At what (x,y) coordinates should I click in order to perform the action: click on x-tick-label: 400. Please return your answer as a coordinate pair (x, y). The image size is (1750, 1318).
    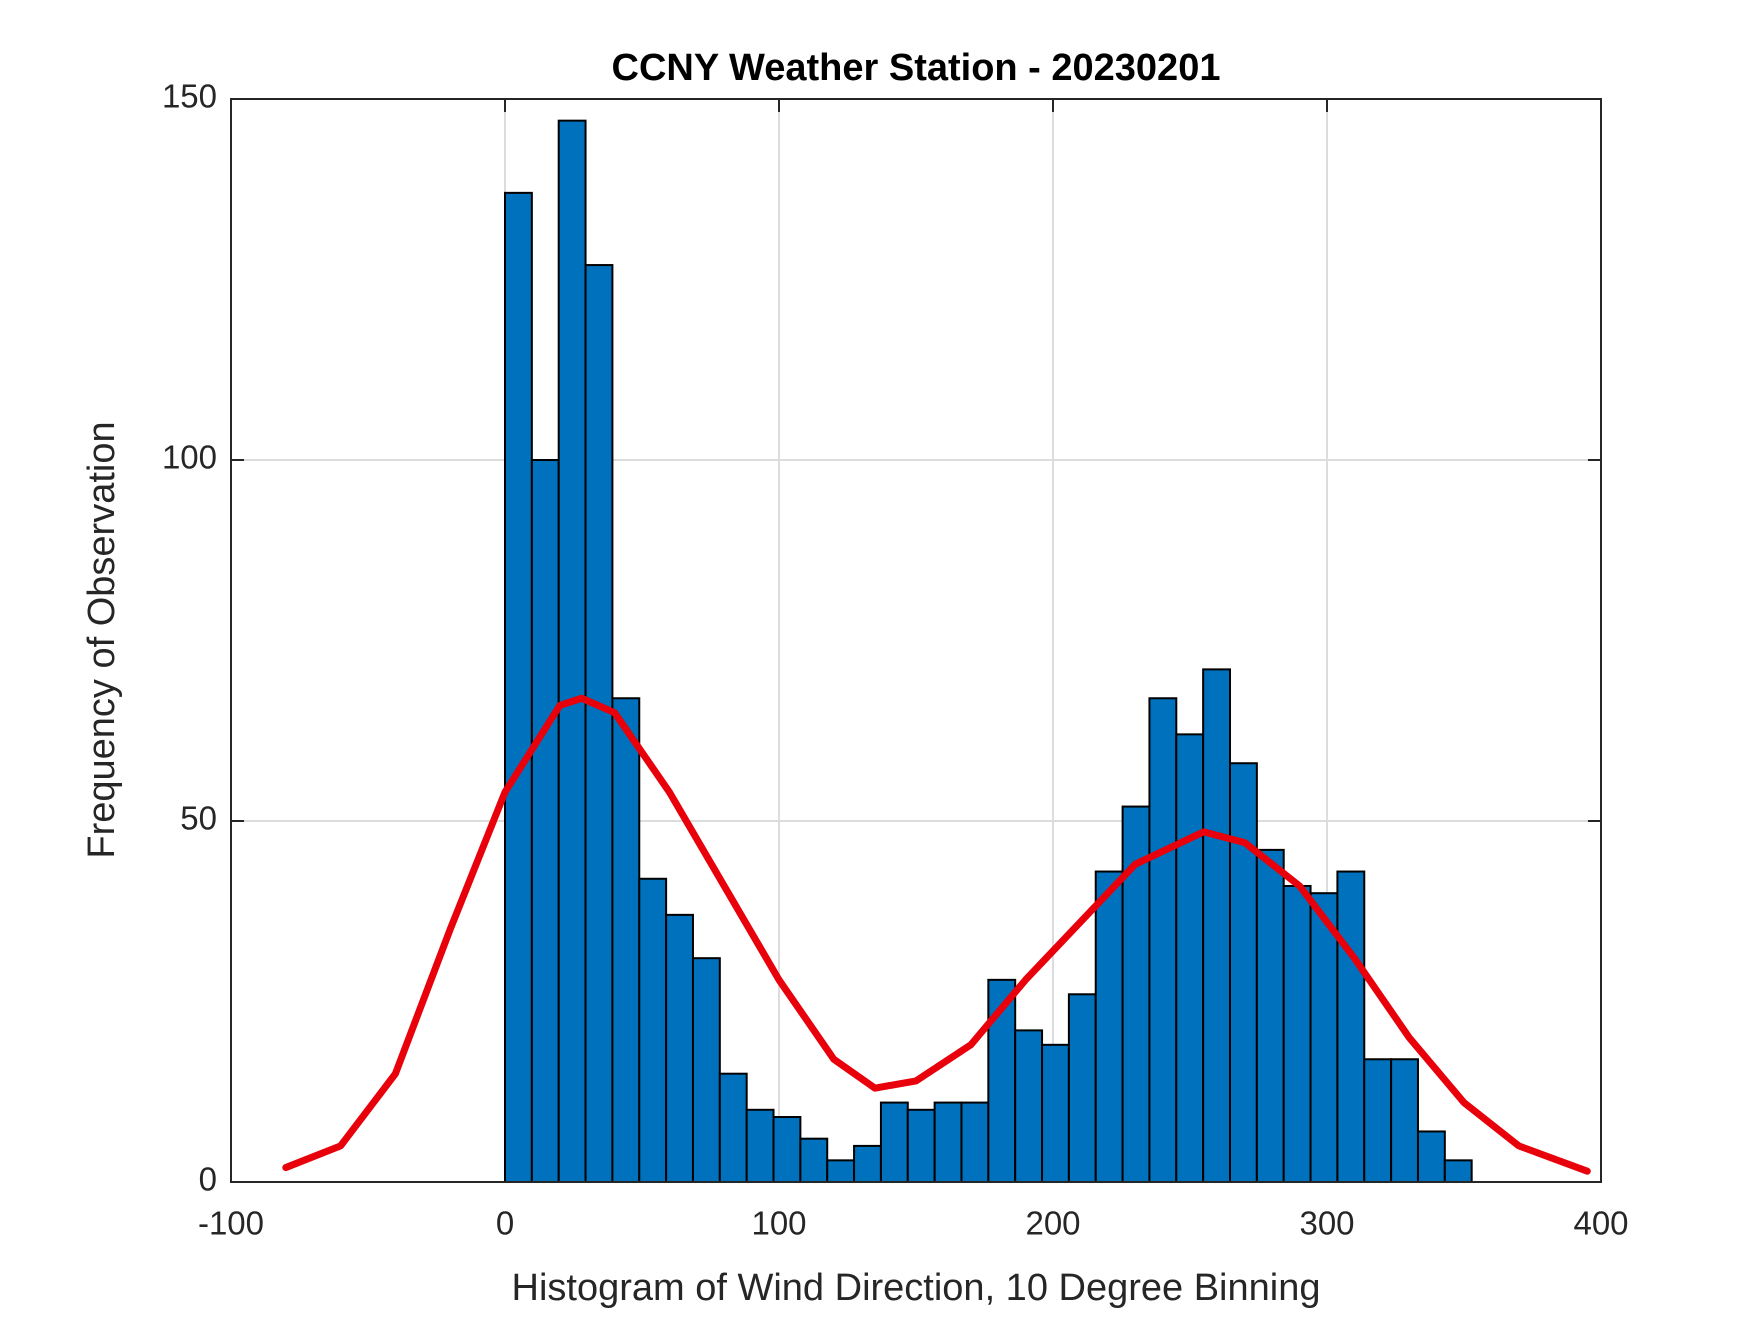
    Looking at the image, I should click on (1600, 1223).